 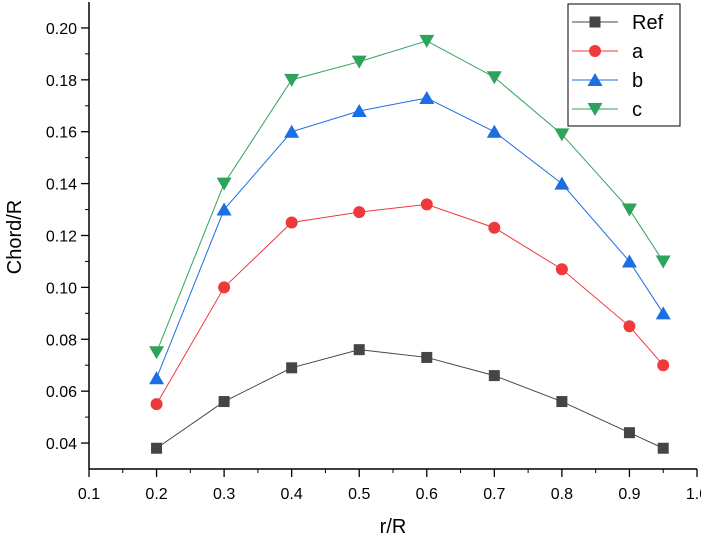 What do you see at coordinates (15, 237) in the screenshot?
I see `y-axis-title: Chord/R` at bounding box center [15, 237].